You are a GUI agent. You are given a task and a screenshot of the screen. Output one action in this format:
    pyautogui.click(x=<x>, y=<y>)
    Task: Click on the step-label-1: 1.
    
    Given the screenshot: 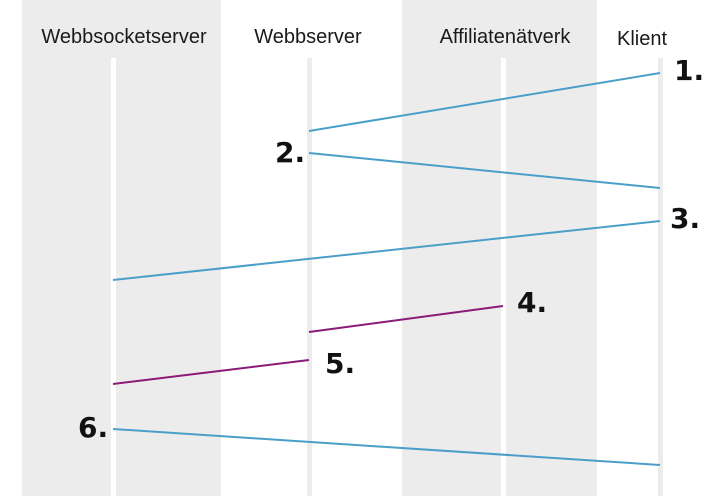 What is the action you would take?
    pyautogui.click(x=689, y=70)
    